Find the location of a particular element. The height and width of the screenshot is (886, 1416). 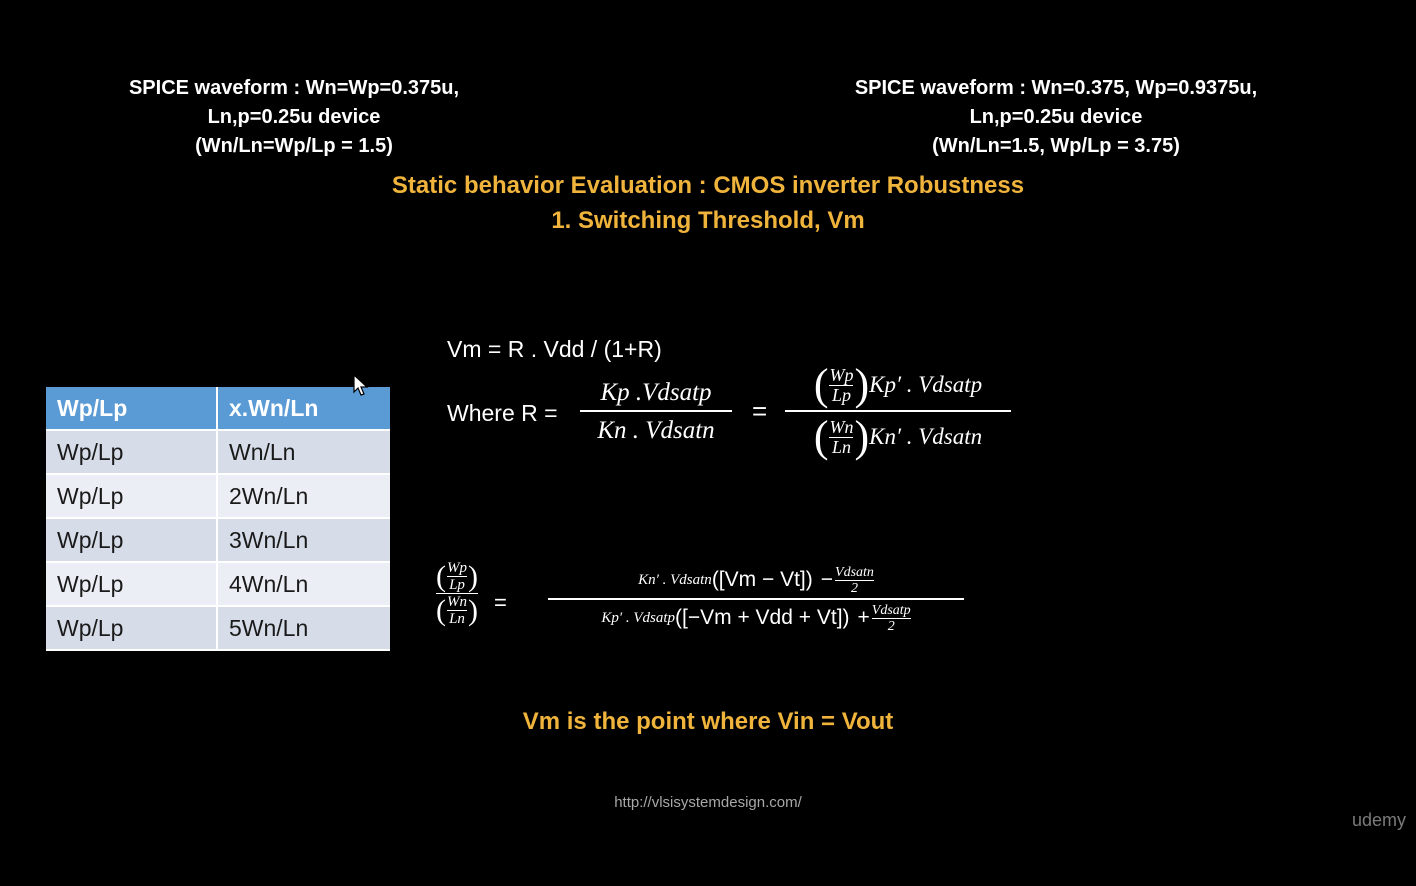

ratio-lhs-bottom: ( Wn Ln ) is located at coordinates (457, 610).